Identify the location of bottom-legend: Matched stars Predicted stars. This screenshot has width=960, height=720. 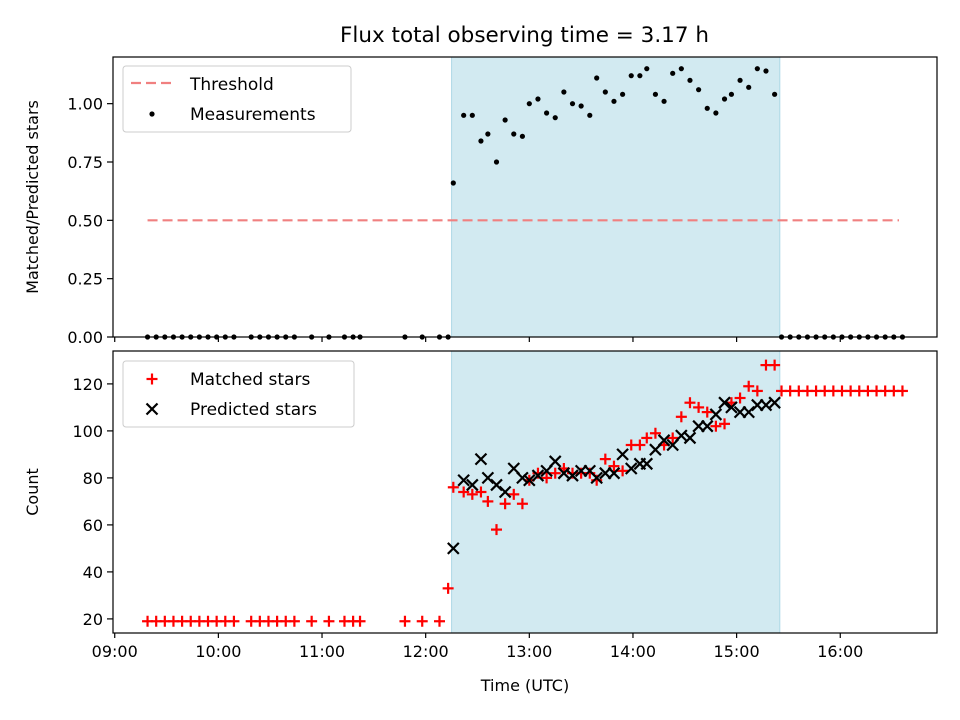
(238, 394).